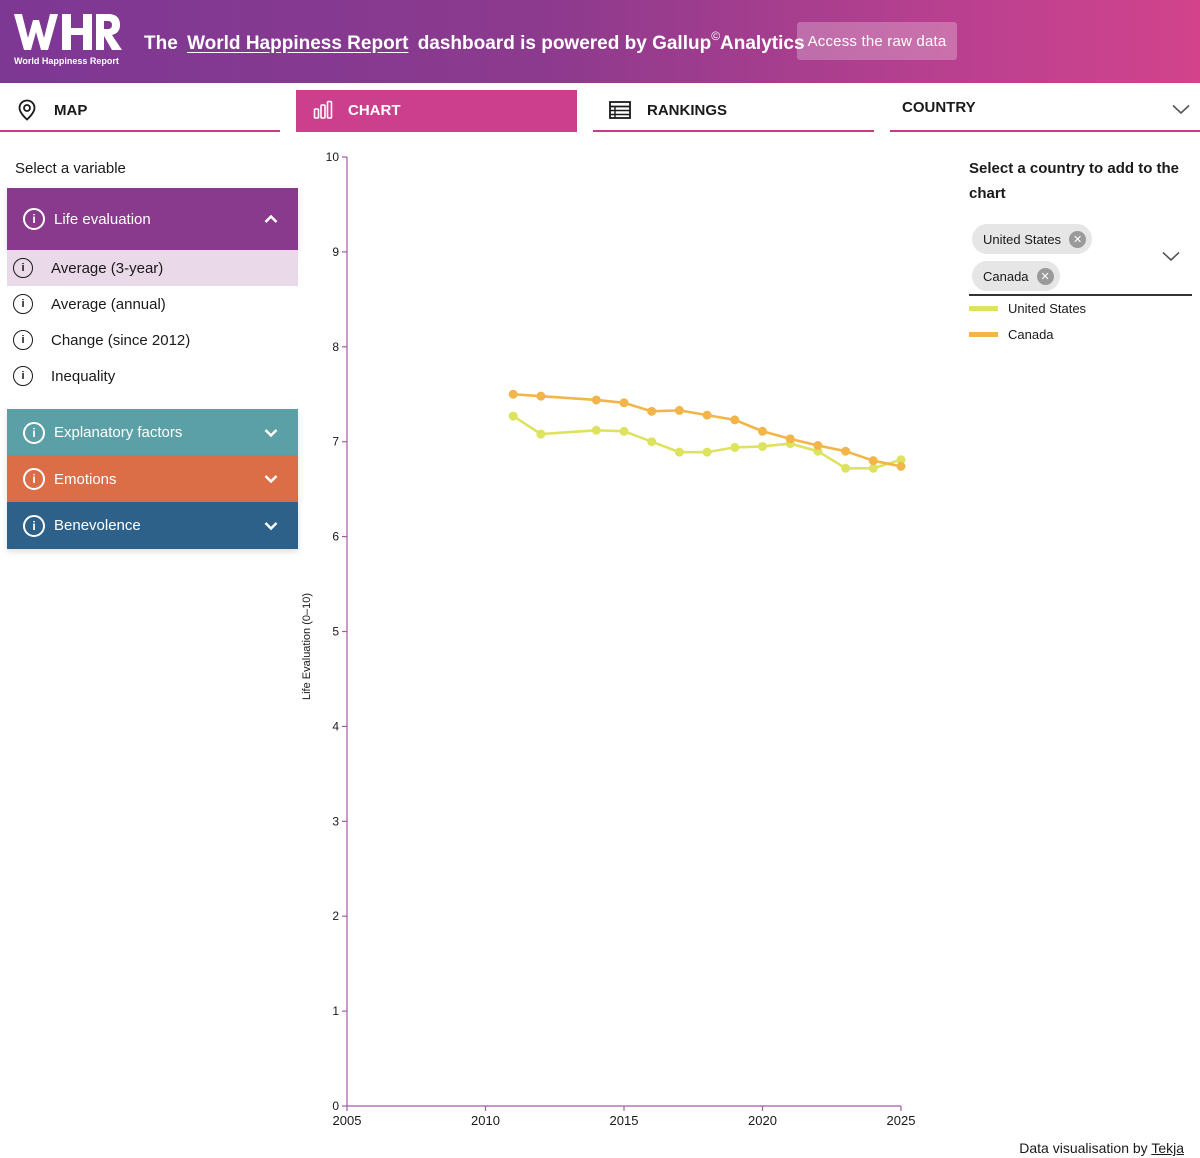 This screenshot has height=1158, width=1200. Describe the element at coordinates (762, 43) in the screenshot. I see `headline-suffix: Analytics` at that location.